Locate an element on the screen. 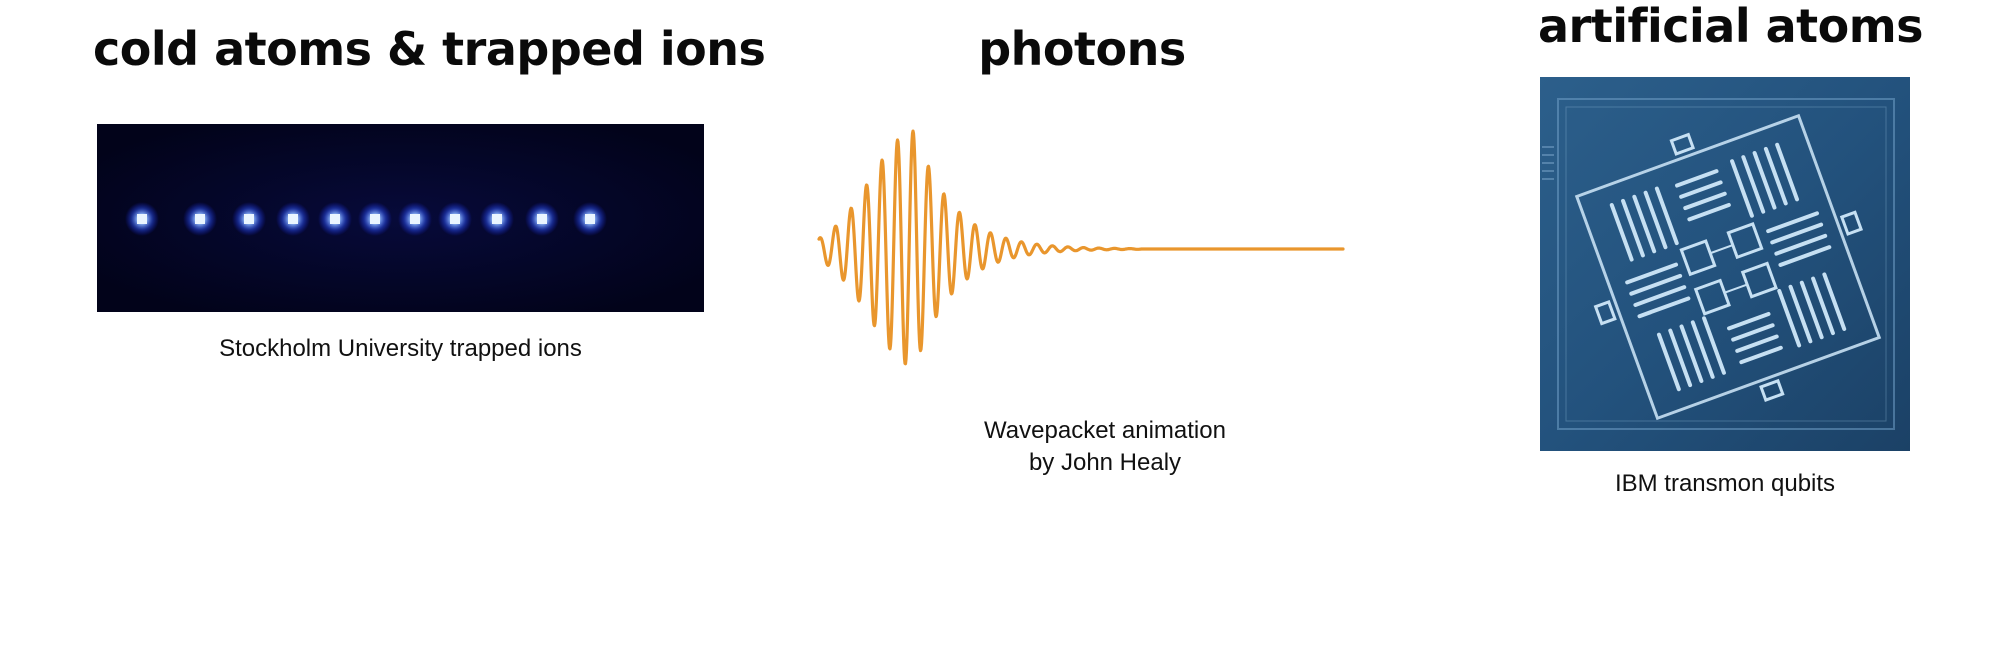 Image resolution: width=2016 pixels, height=652 pixels. transmon-chip-image is located at coordinates (1725, 264).